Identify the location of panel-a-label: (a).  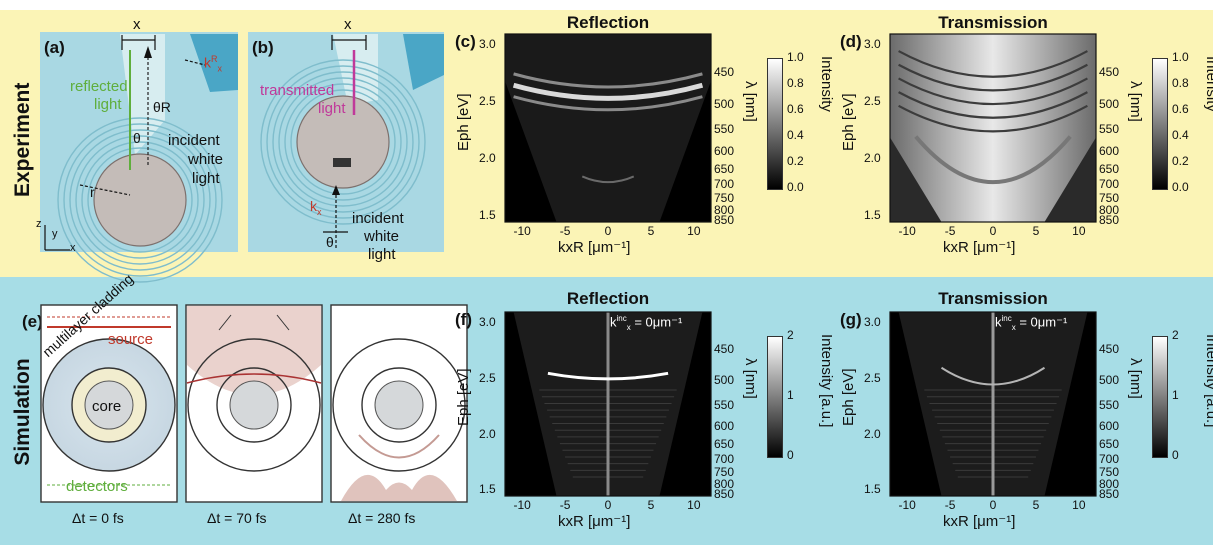
(54, 47).